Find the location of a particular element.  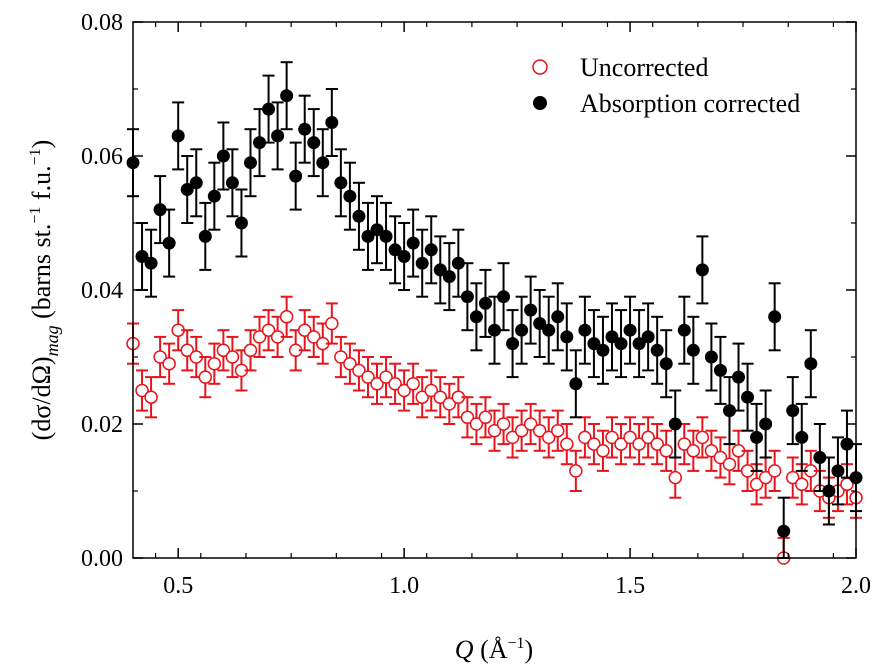

legend-marker-uncorrected is located at coordinates (540, 67).